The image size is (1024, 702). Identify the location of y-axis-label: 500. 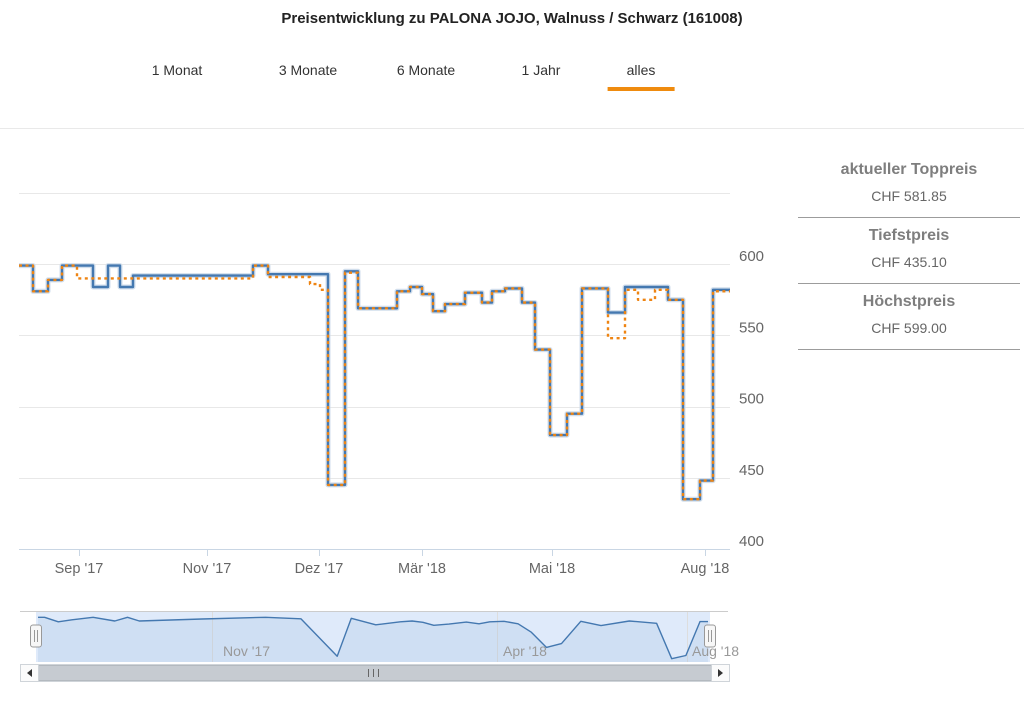
(751, 399).